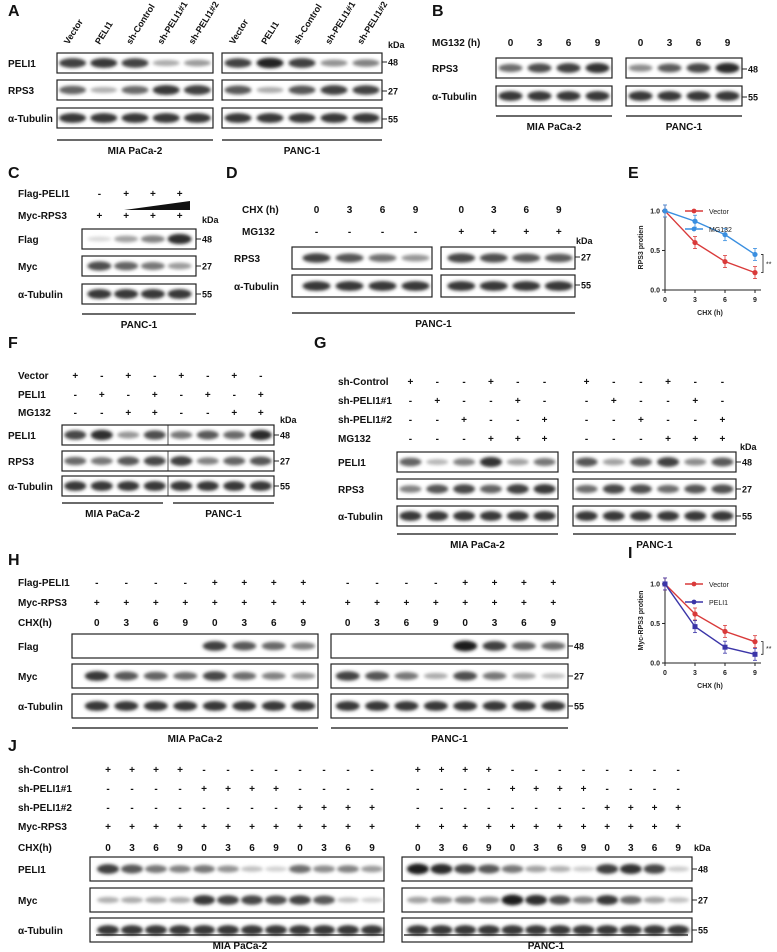  What do you see at coordinates (43, 770) in the screenshot?
I see `row-label: sh-Control` at bounding box center [43, 770].